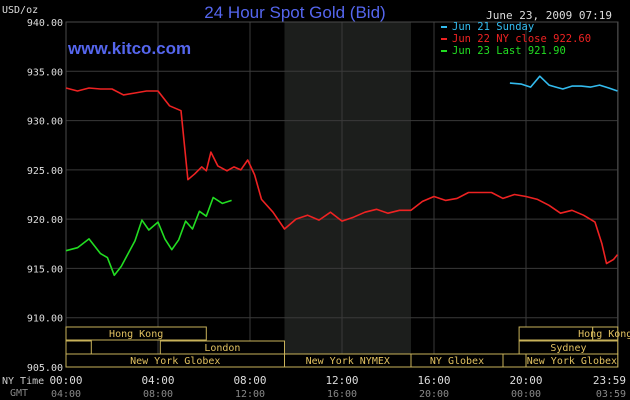 The width and height of the screenshot is (630, 400). What do you see at coordinates (568, 348) in the screenshot?
I see `session-label: Sydney` at bounding box center [568, 348].